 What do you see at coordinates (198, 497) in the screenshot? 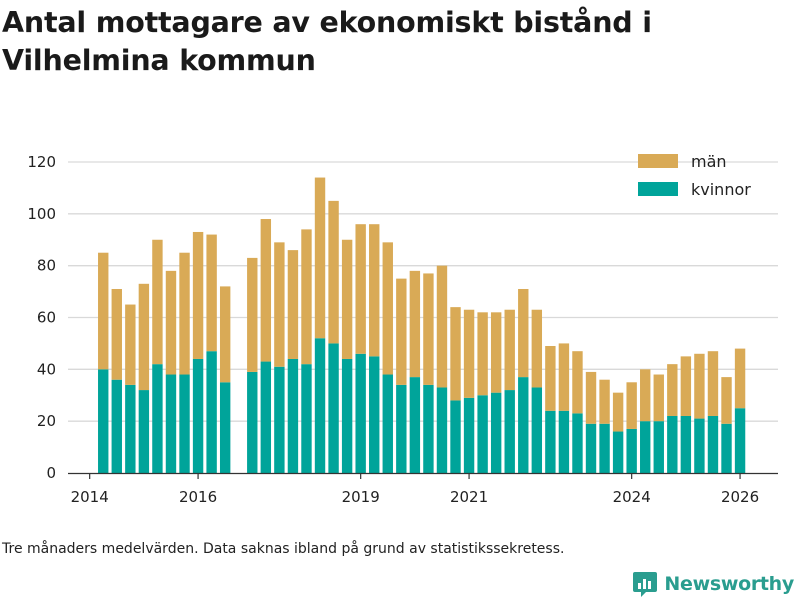
I see `x-tick-label: 2016` at bounding box center [198, 497].